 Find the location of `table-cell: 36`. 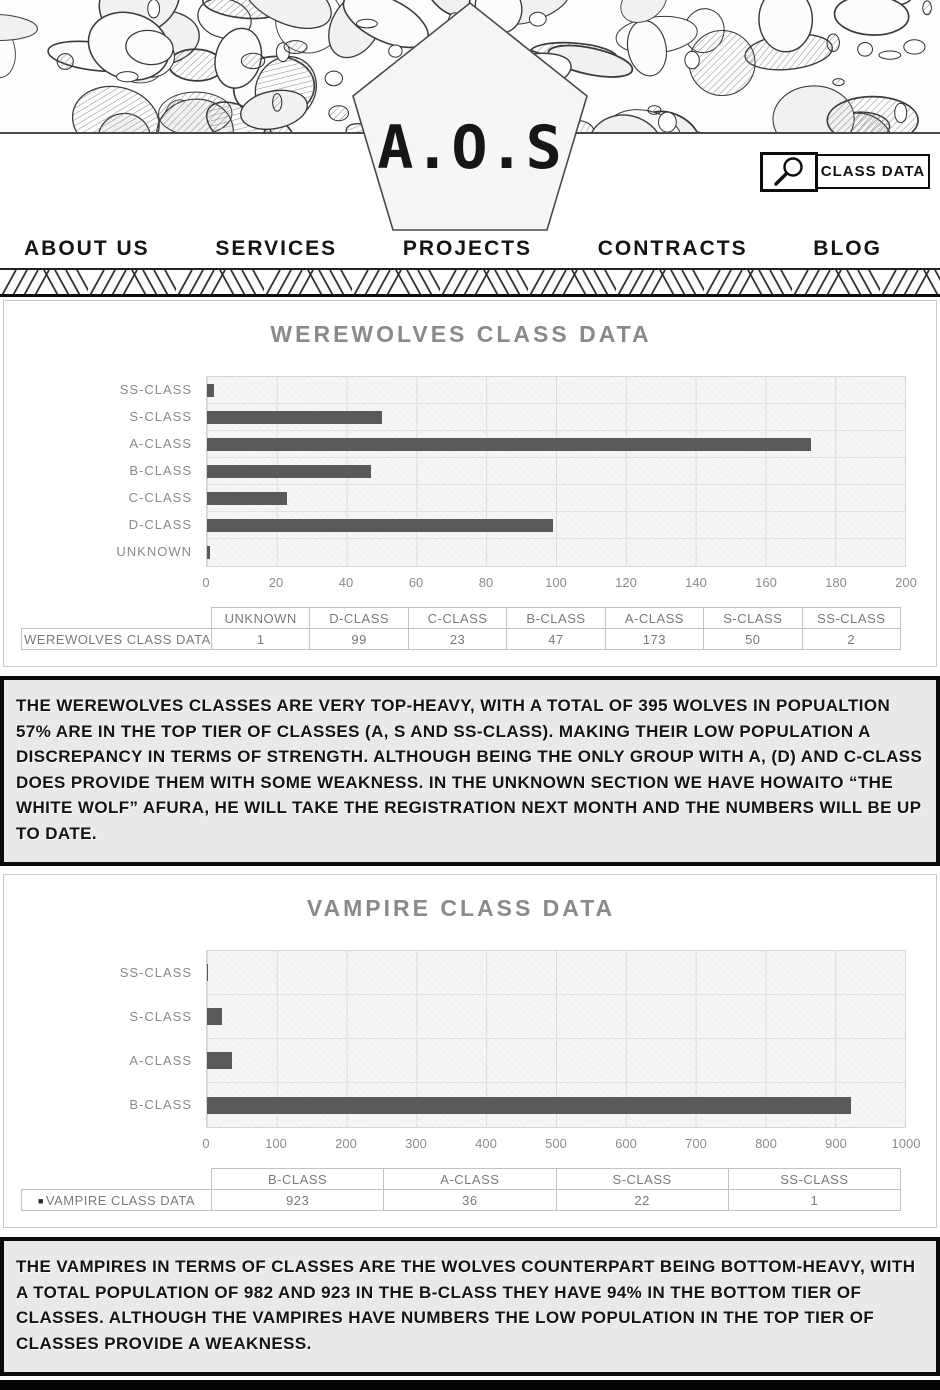

table-cell: 36 is located at coordinates (470, 1200).